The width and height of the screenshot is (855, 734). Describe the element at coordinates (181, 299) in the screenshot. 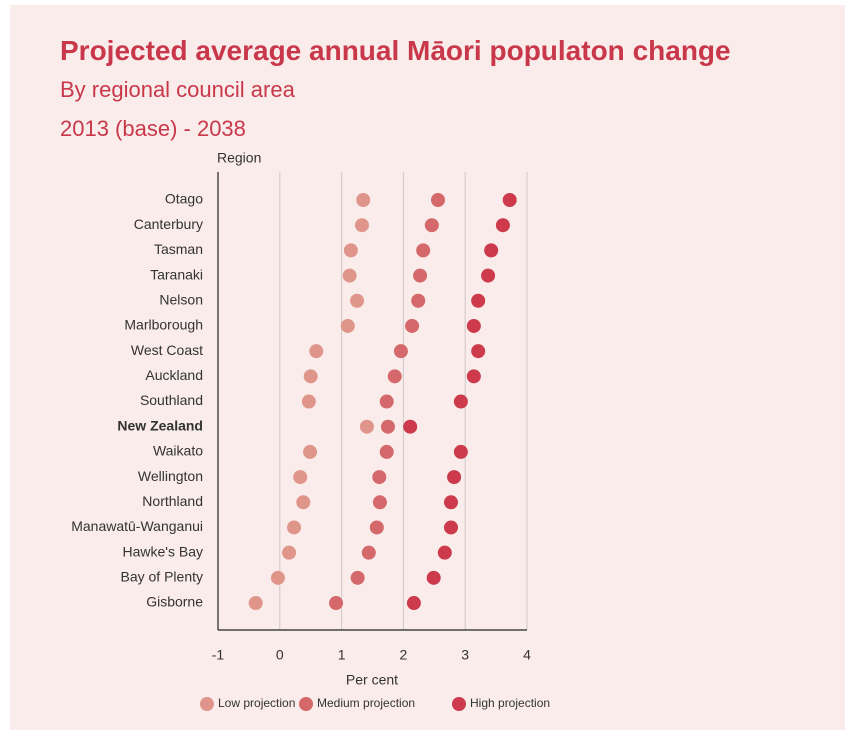

I see `y-tick-label: Nelson` at that location.